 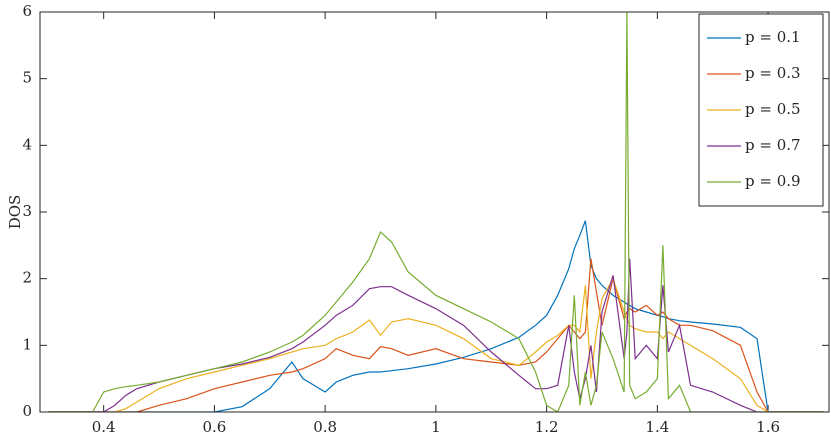 I want to click on x-tick-label: 1.2, so click(x=547, y=427).